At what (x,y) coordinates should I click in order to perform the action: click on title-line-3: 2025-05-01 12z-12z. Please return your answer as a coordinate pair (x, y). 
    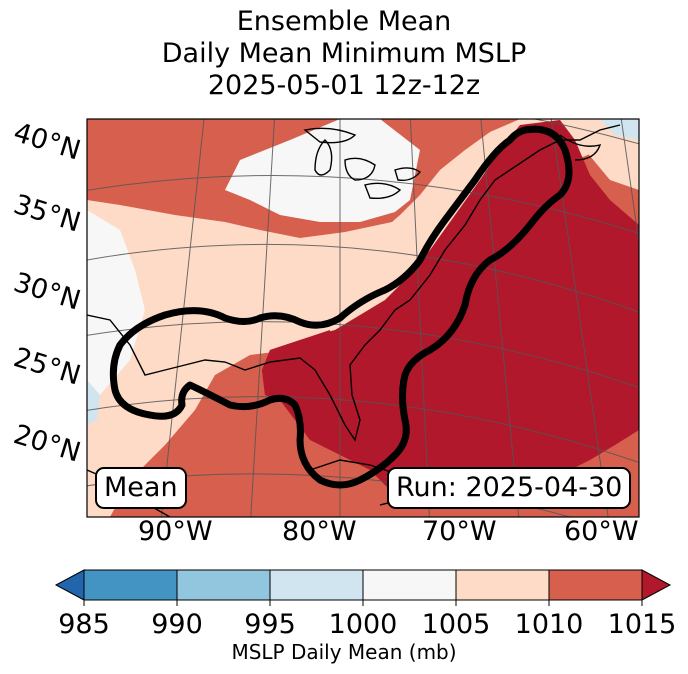
    Looking at the image, I should click on (344, 85).